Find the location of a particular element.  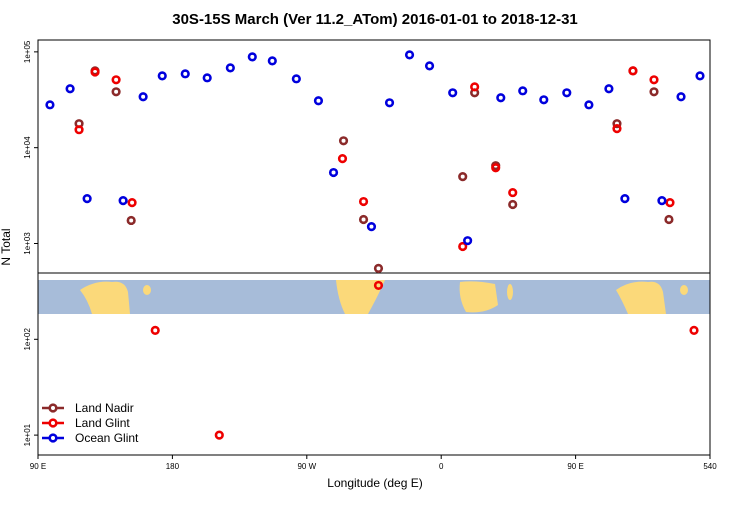

legend-label: Land Nadir is located at coordinates (104, 408).